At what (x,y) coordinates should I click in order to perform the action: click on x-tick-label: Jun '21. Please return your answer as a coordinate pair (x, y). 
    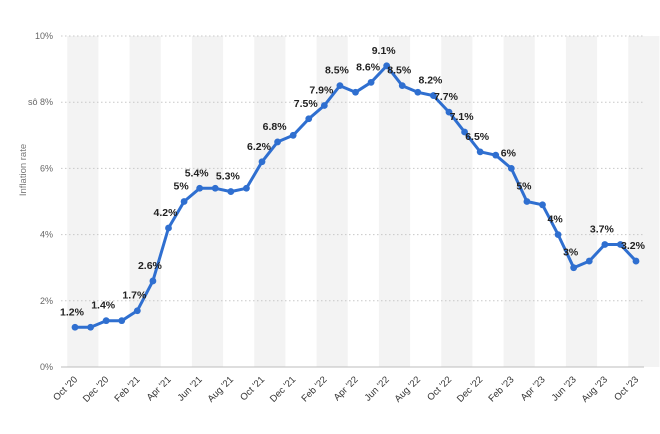
    Looking at the image, I should click on (190, 388).